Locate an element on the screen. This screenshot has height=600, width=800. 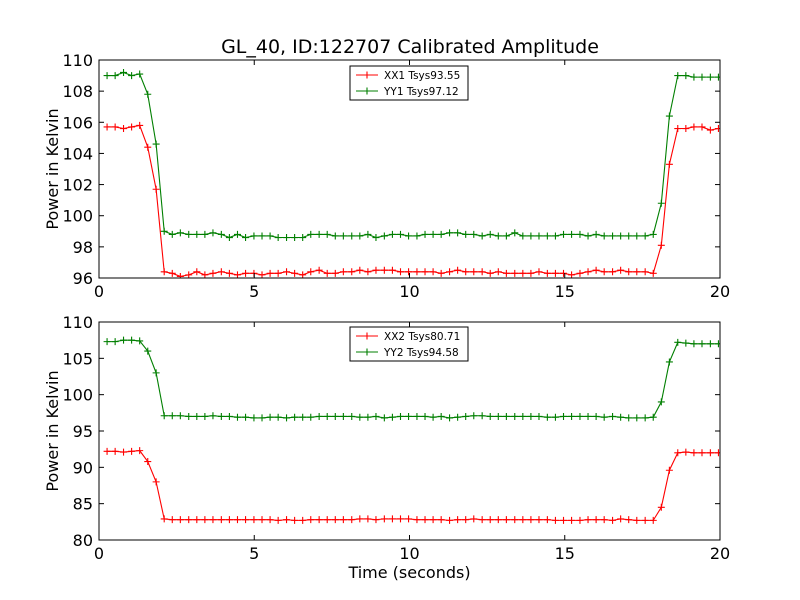
y-tick-label: 110 is located at coordinates (77, 60).